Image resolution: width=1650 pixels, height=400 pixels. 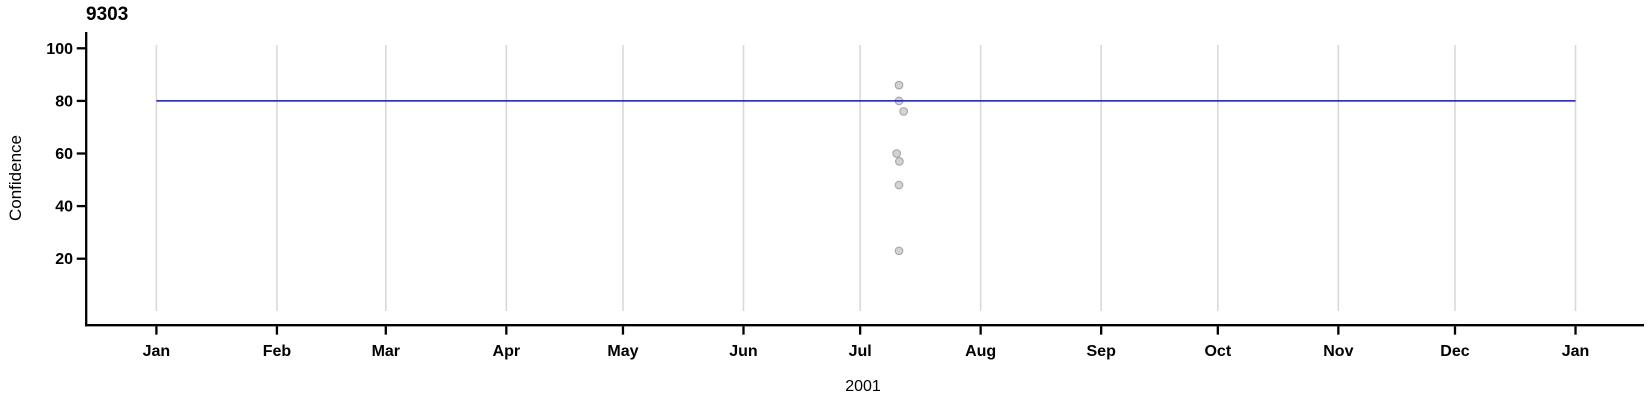 What do you see at coordinates (277, 351) in the screenshot?
I see `x-tick-label: Feb` at bounding box center [277, 351].